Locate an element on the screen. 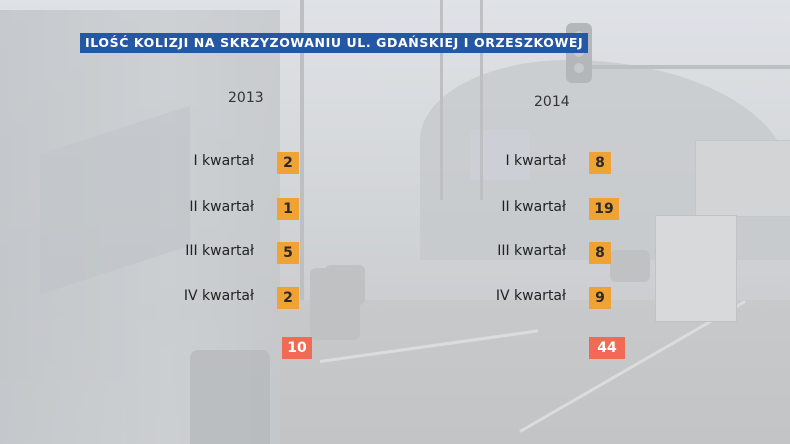 The height and width of the screenshot is (444, 790). collision-count: 5 is located at coordinates (288, 253).